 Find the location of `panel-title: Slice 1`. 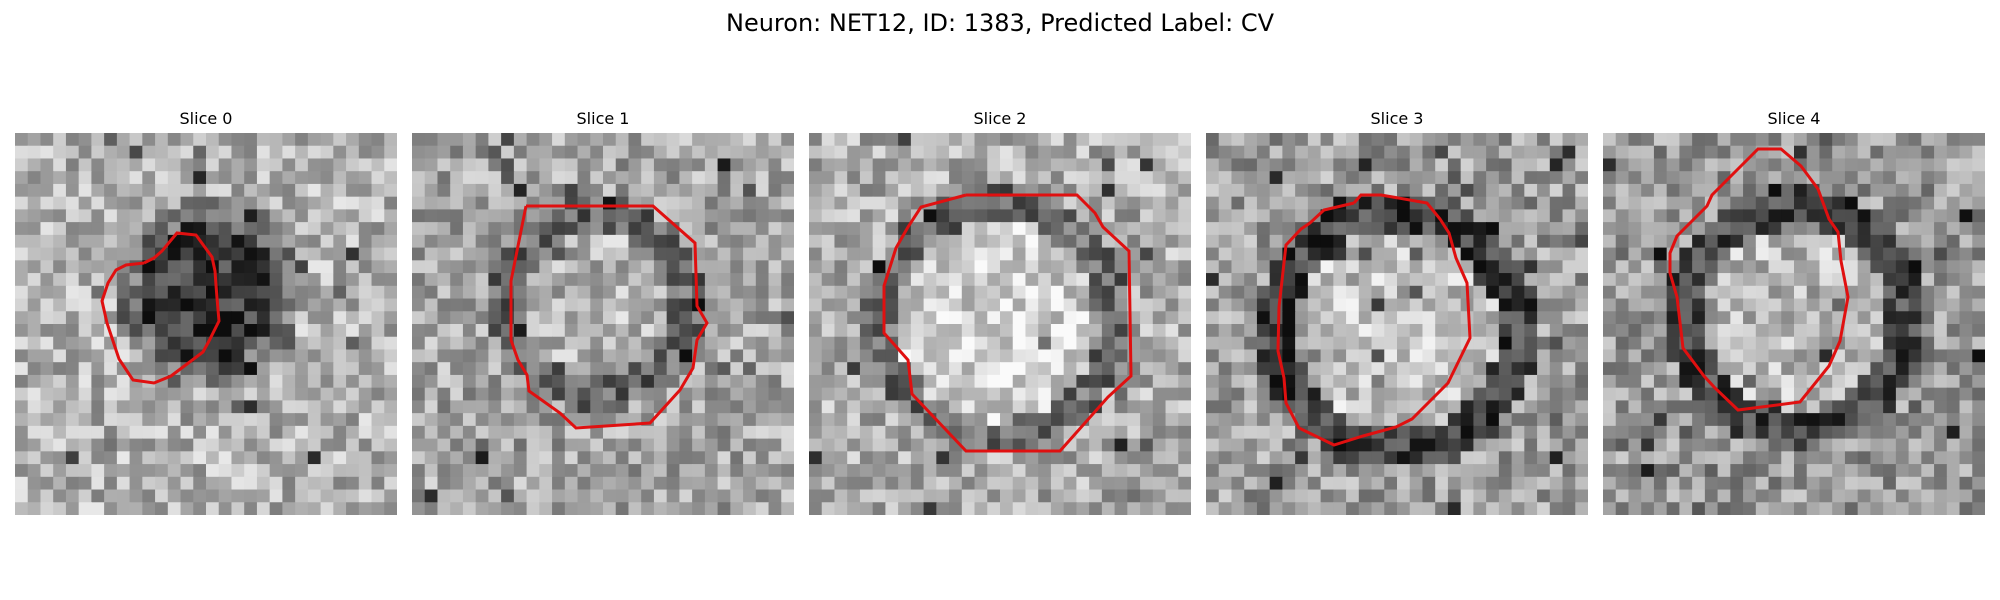

panel-title: Slice 1 is located at coordinates (603, 118).